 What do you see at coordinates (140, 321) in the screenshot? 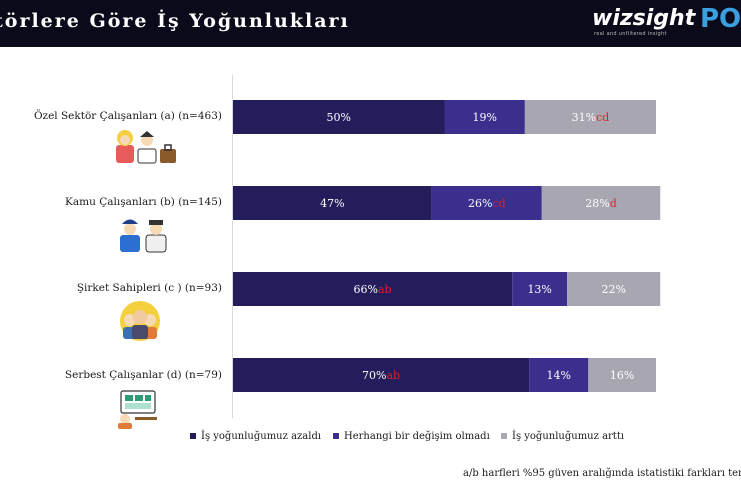
I see `business-owners-icon` at bounding box center [140, 321].